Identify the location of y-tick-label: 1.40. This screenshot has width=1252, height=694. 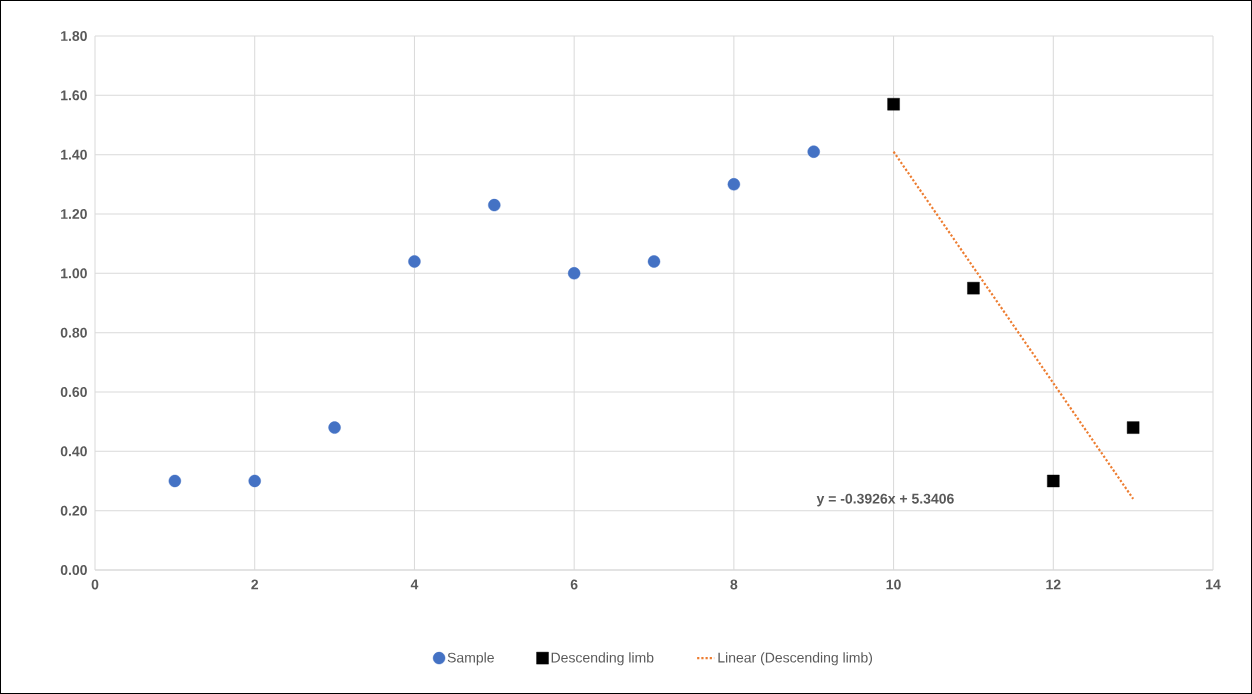
(74, 154).